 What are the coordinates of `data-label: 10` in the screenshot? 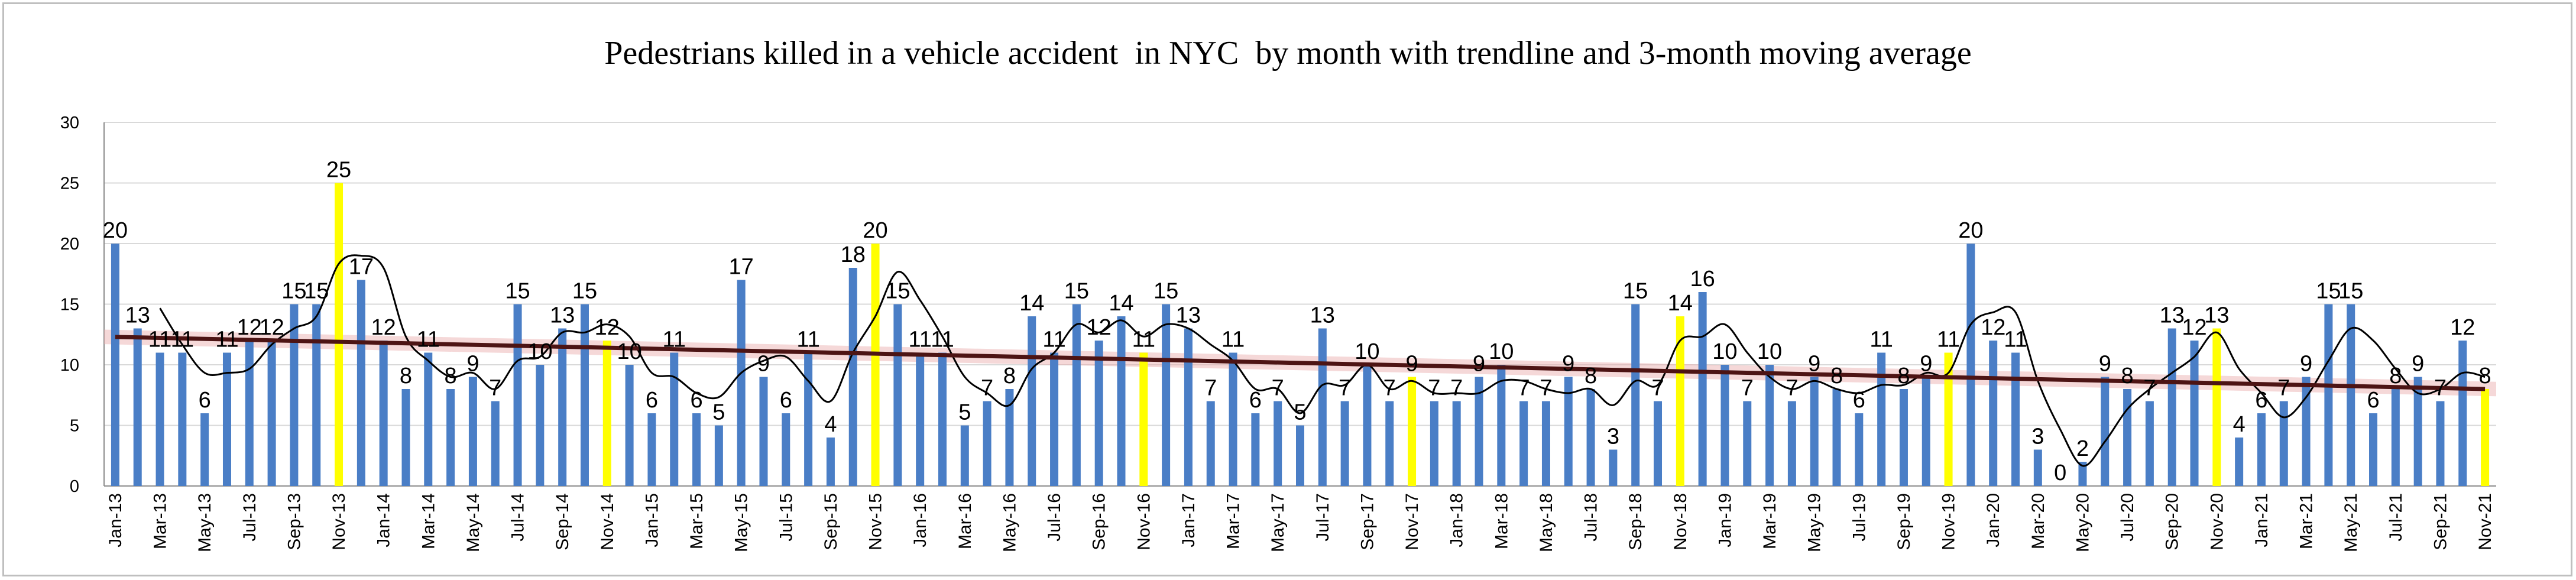 It's located at (1367, 351).